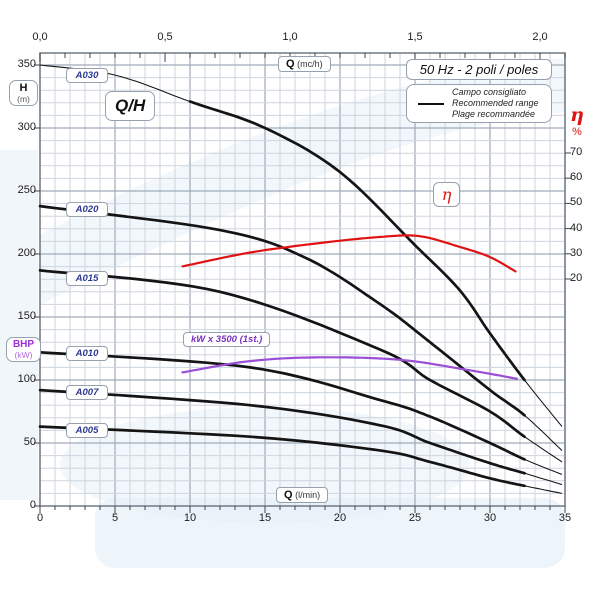  Describe the element at coordinates (577, 115) in the screenshot. I see `efficiency-axis-symbol: η` at that location.